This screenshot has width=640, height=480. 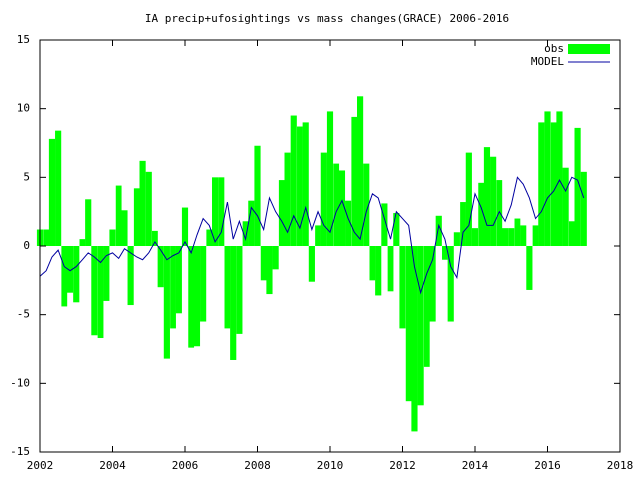 I want to click on x-tick-label: 2018, so click(x=620, y=465).